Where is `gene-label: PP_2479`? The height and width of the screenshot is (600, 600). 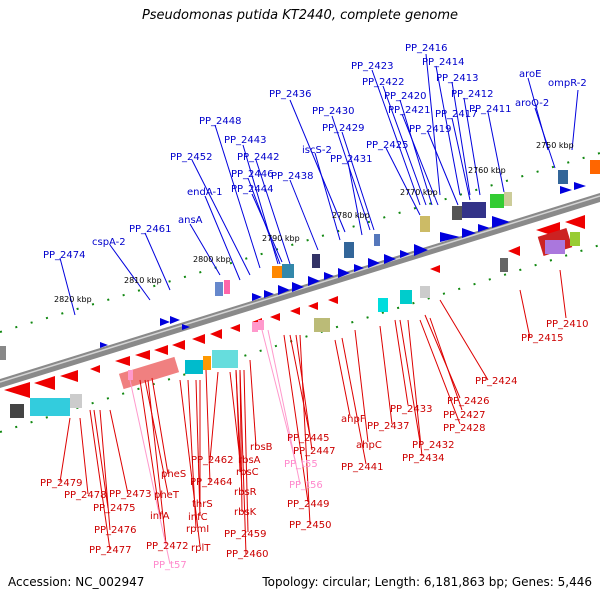 gene-label: PP_2479 is located at coordinates (61, 483).